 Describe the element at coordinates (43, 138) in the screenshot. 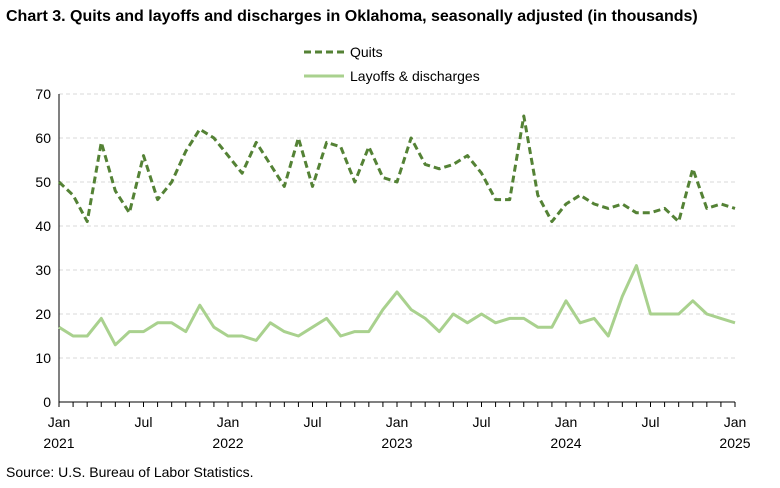

I see `y-tick-label: 60` at that location.